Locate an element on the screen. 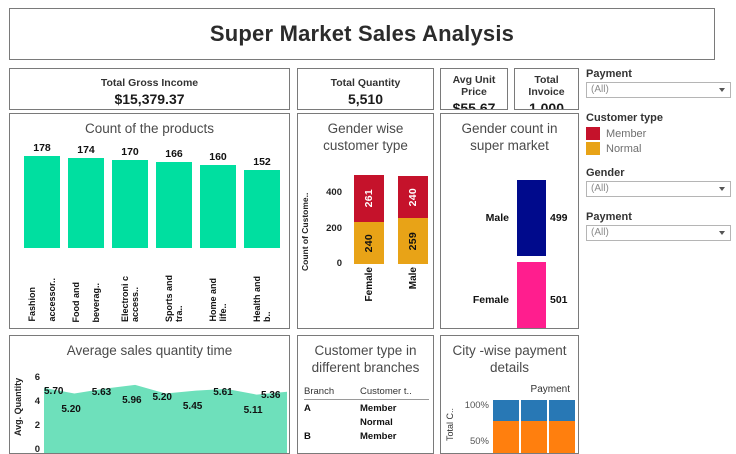  kpi-total-invoice: Total Invoice 1,000 is located at coordinates (546, 89).